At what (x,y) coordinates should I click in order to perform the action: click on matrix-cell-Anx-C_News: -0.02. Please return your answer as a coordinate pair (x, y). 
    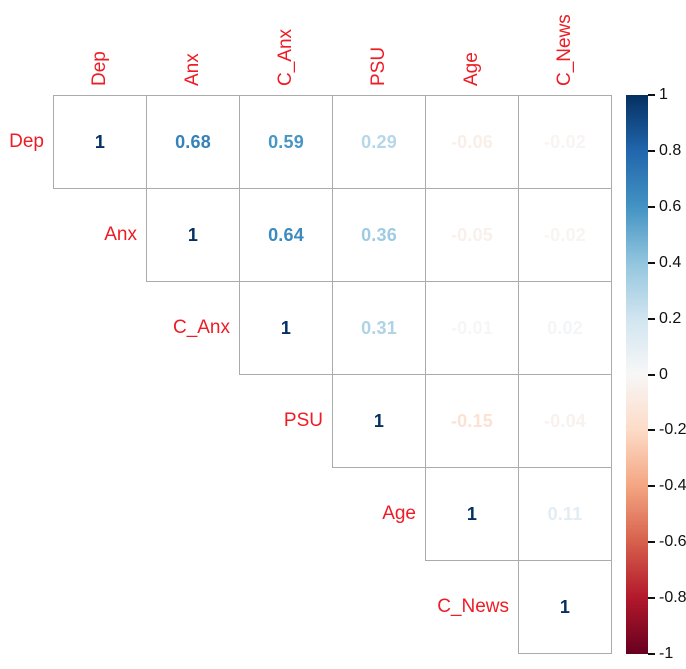
    Looking at the image, I should click on (565, 235).